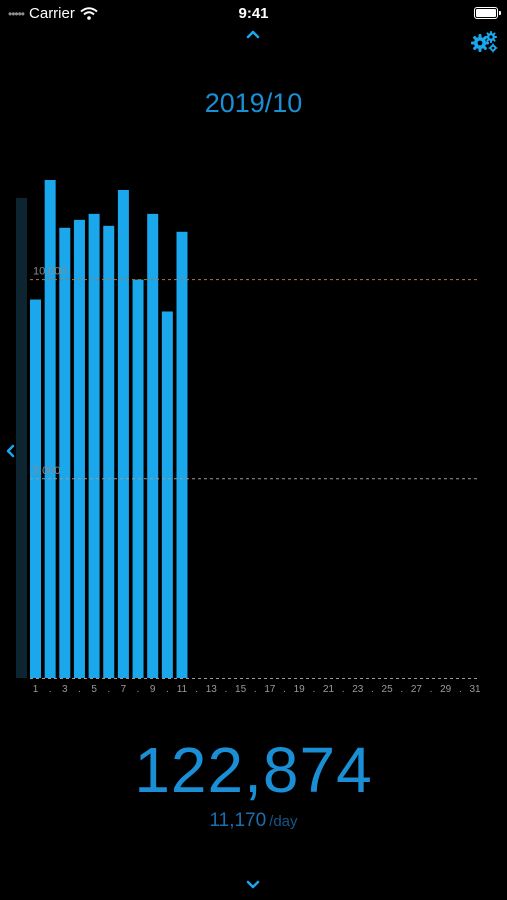  What do you see at coordinates (484, 42) in the screenshot?
I see `gears-icon` at bounding box center [484, 42].